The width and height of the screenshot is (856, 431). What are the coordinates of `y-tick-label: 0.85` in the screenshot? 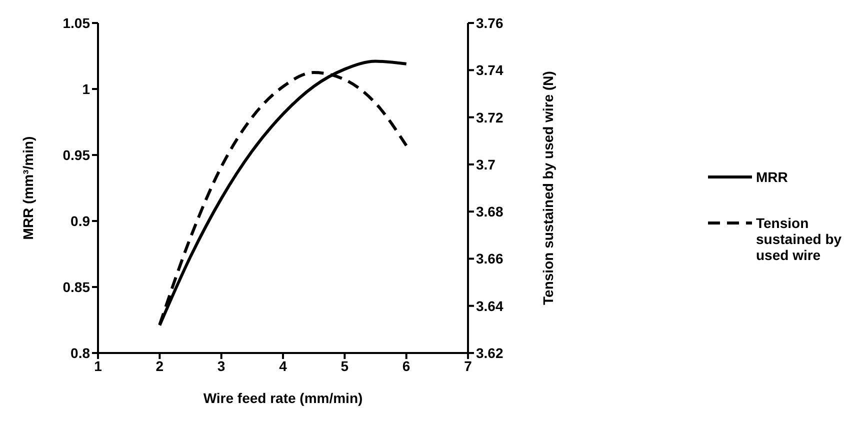 It's located at (76, 286).